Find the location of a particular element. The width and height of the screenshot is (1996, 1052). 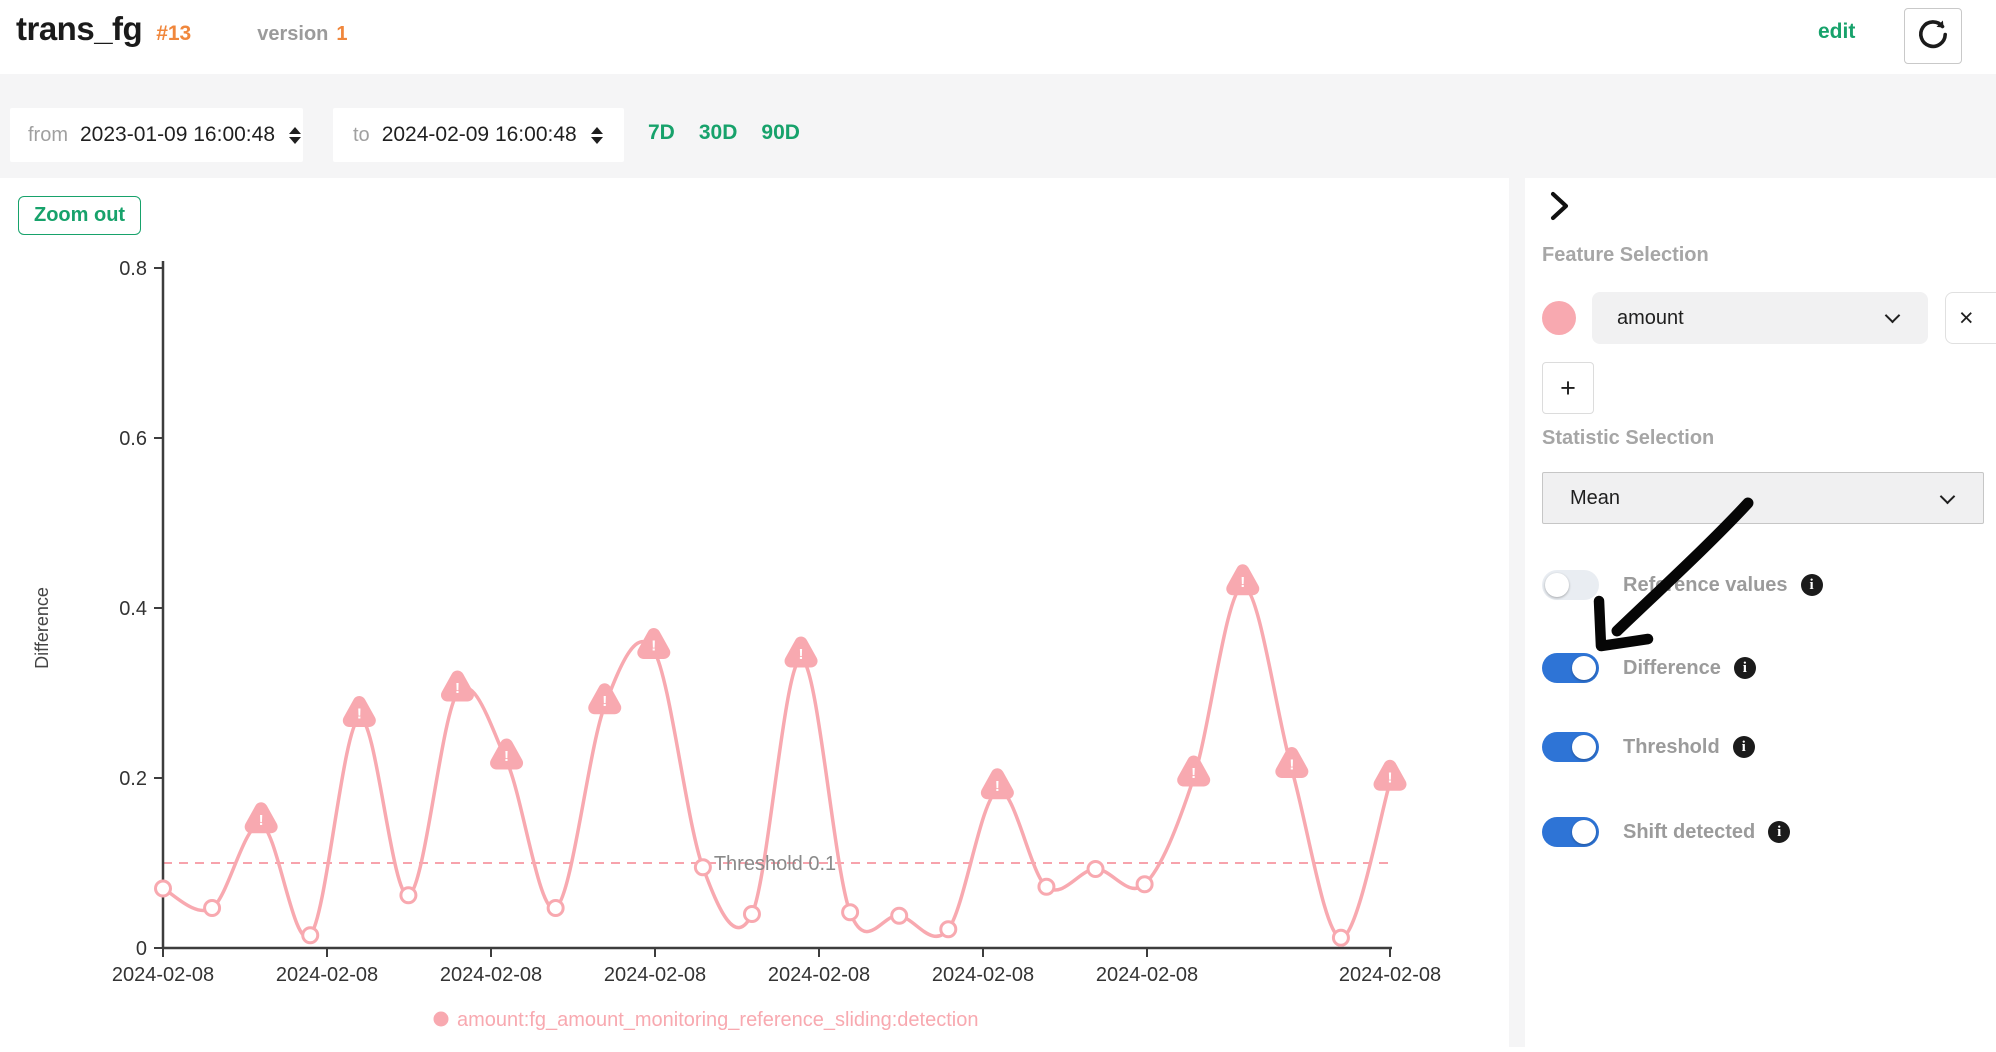

header: trans_fg #13 version 1 edit is located at coordinates (998, 37).